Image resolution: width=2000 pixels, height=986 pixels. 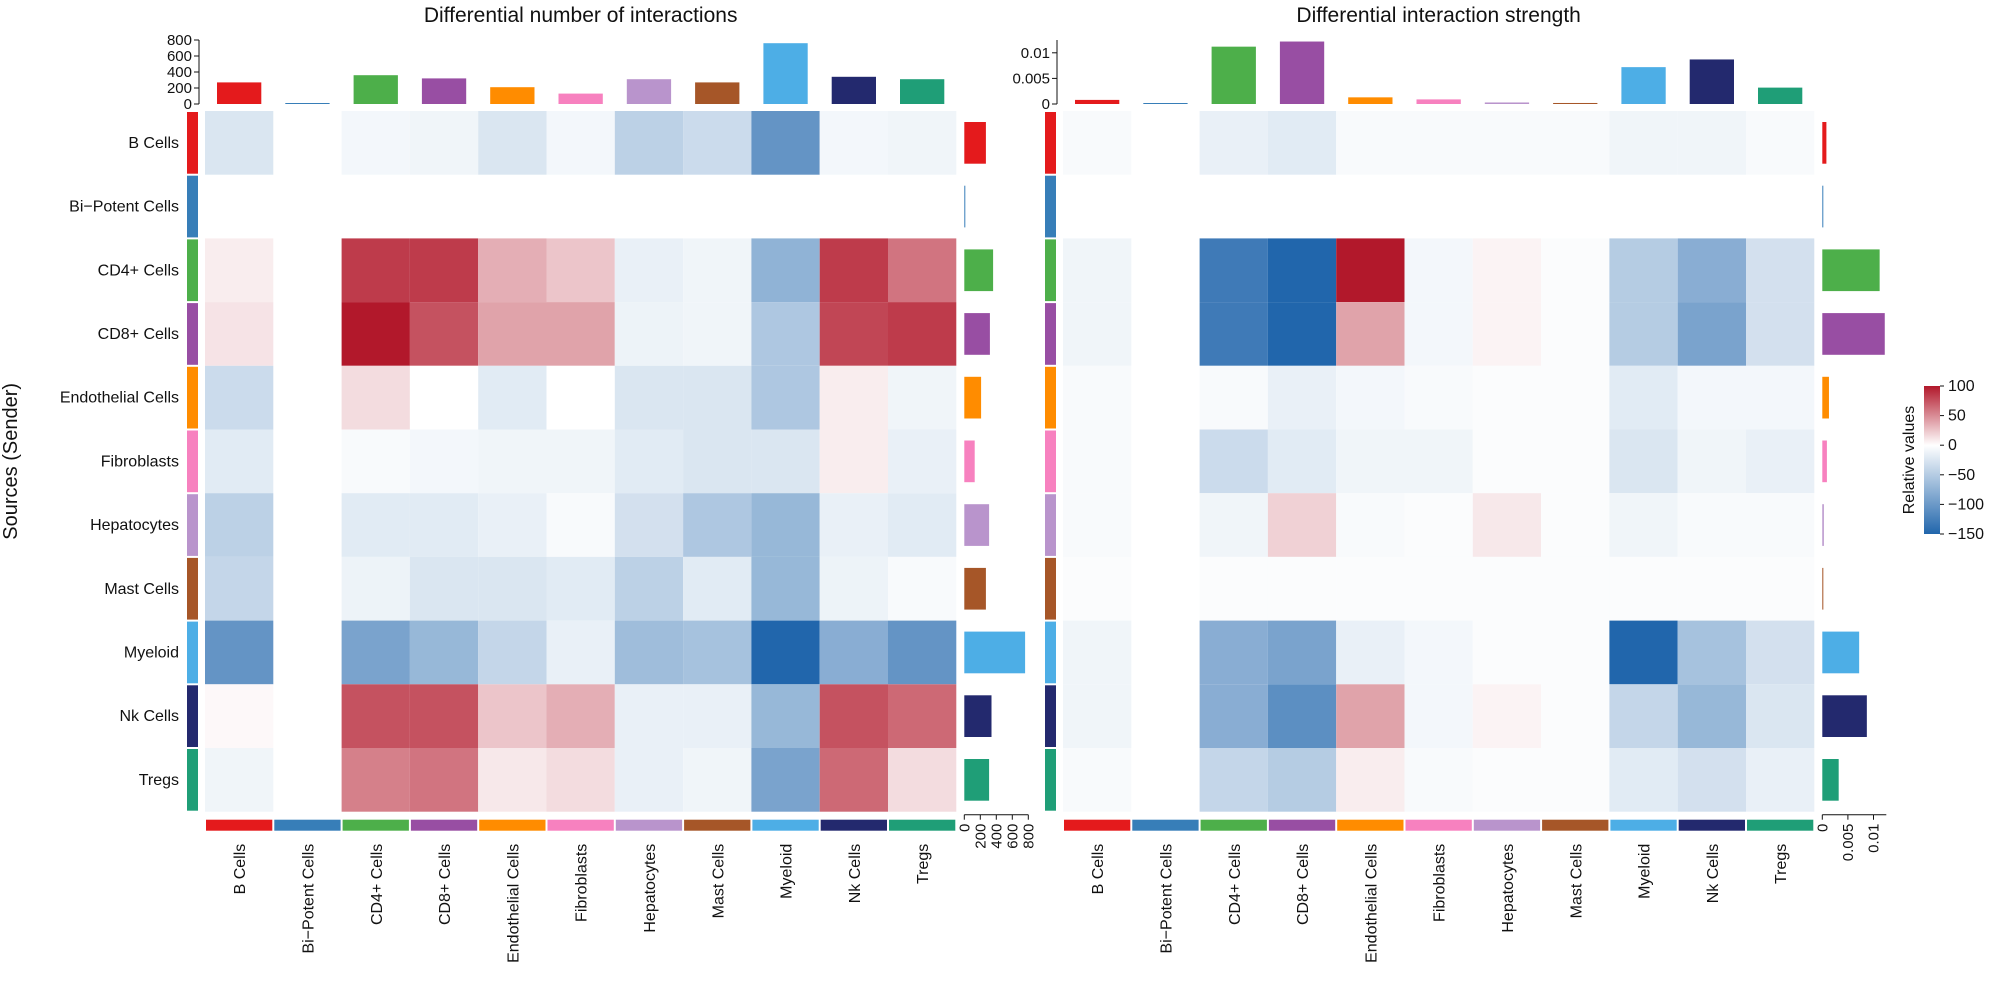 What do you see at coordinates (1909, 460) in the screenshot?
I see `legend-title: Relative values` at bounding box center [1909, 460].